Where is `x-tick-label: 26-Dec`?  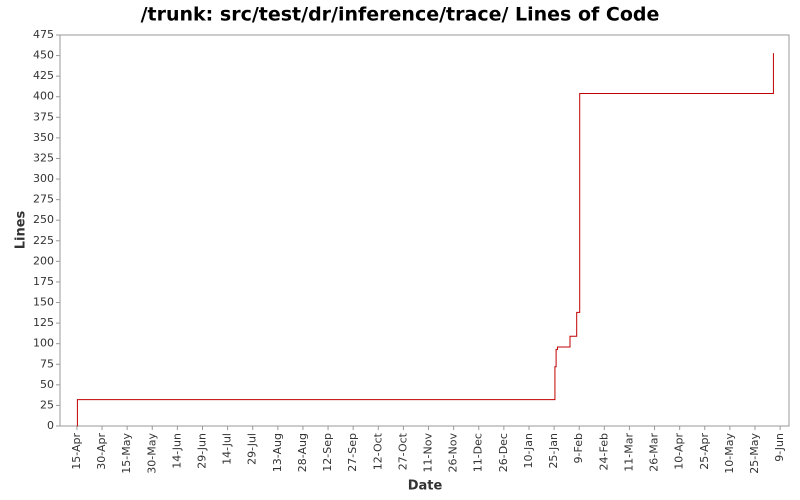 x-tick-label: 26-Dec is located at coordinates (503, 452).